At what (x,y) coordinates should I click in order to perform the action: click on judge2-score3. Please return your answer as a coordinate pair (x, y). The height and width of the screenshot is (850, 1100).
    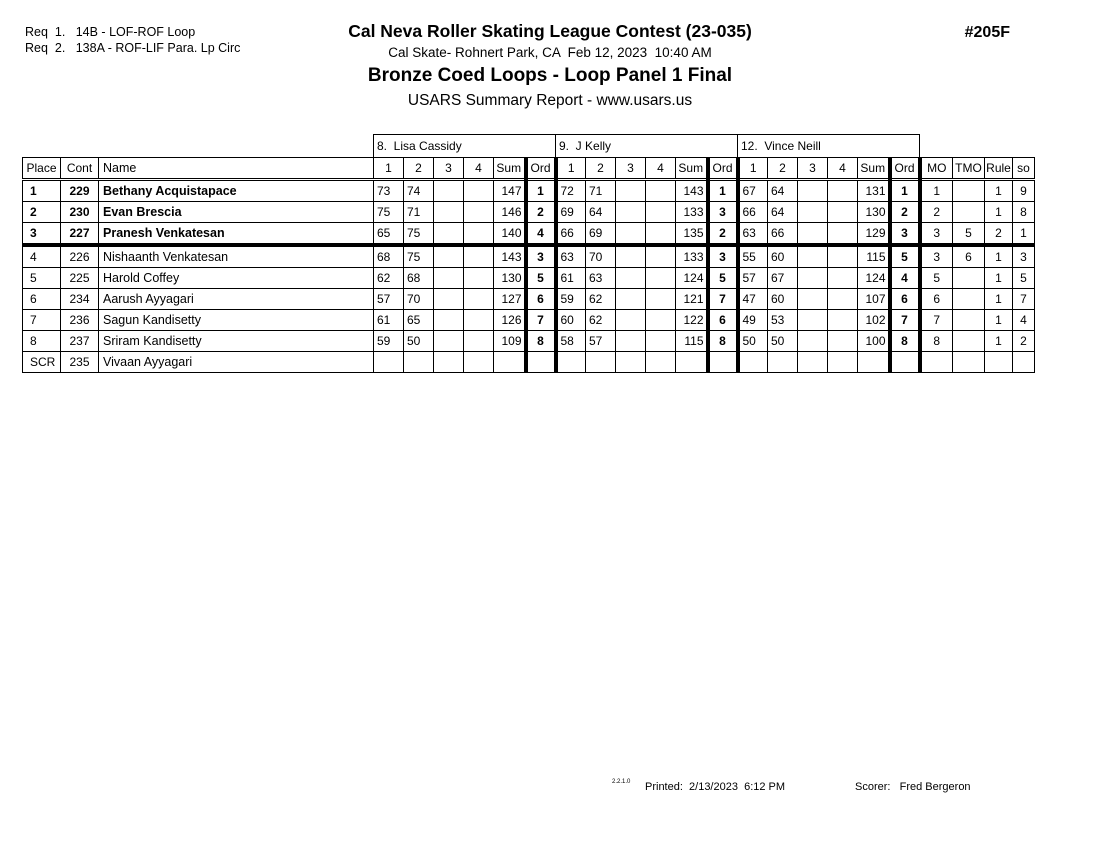
    Looking at the image, I should click on (630, 362).